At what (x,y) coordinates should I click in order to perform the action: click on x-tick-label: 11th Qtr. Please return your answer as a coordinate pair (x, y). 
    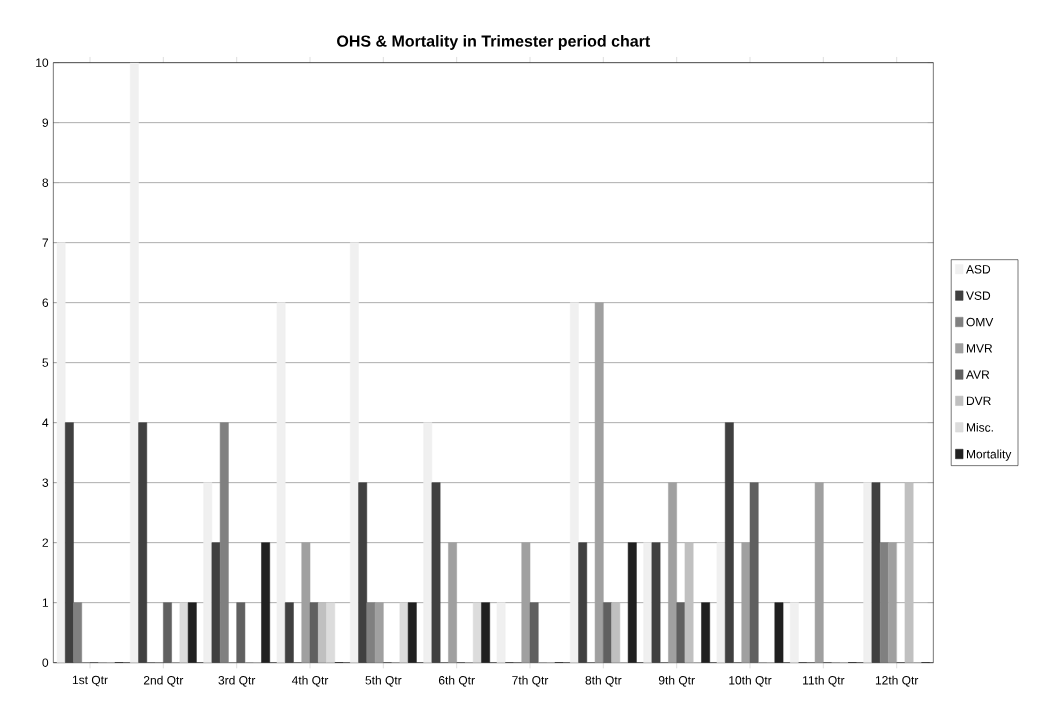
    Looking at the image, I should click on (824, 681).